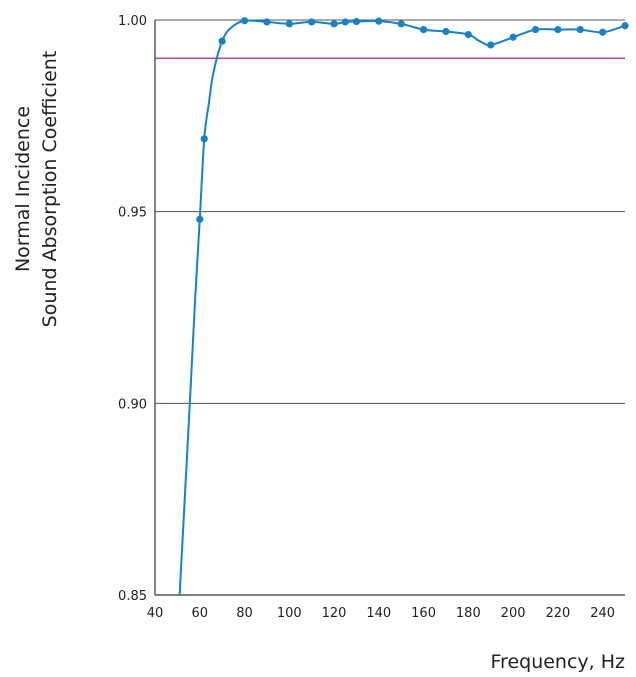 The image size is (636, 677). Describe the element at coordinates (132, 309) in the screenshot. I see `y-tick-labels: 0.85 0.90 0.95 1.00` at that location.